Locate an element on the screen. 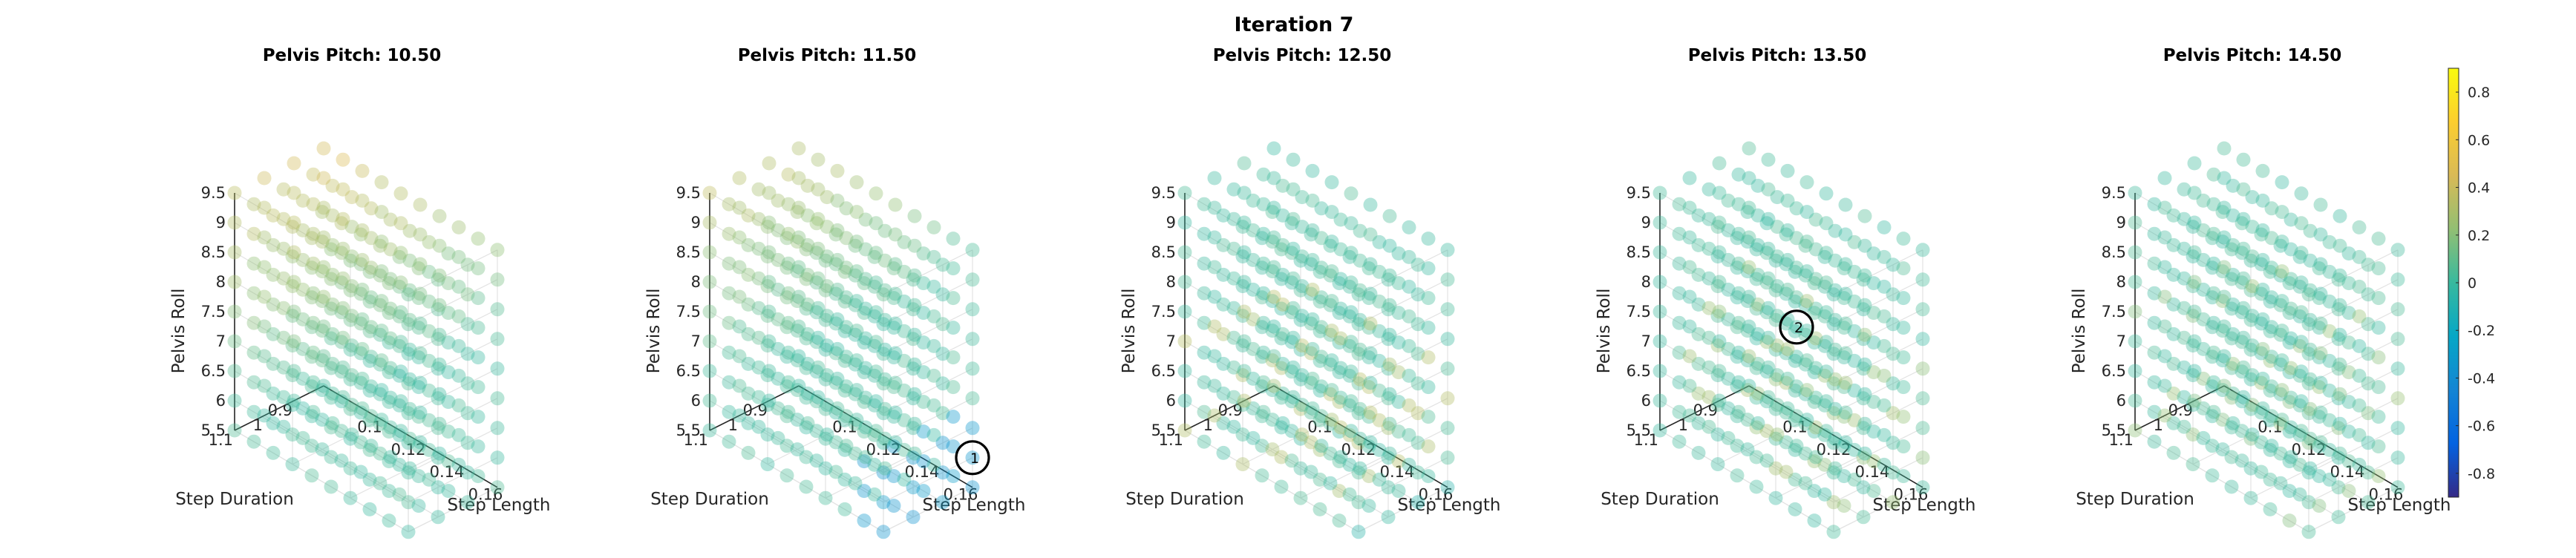 The height and width of the screenshot is (558, 2576). highlight-marker is located at coordinates (1797, 327).